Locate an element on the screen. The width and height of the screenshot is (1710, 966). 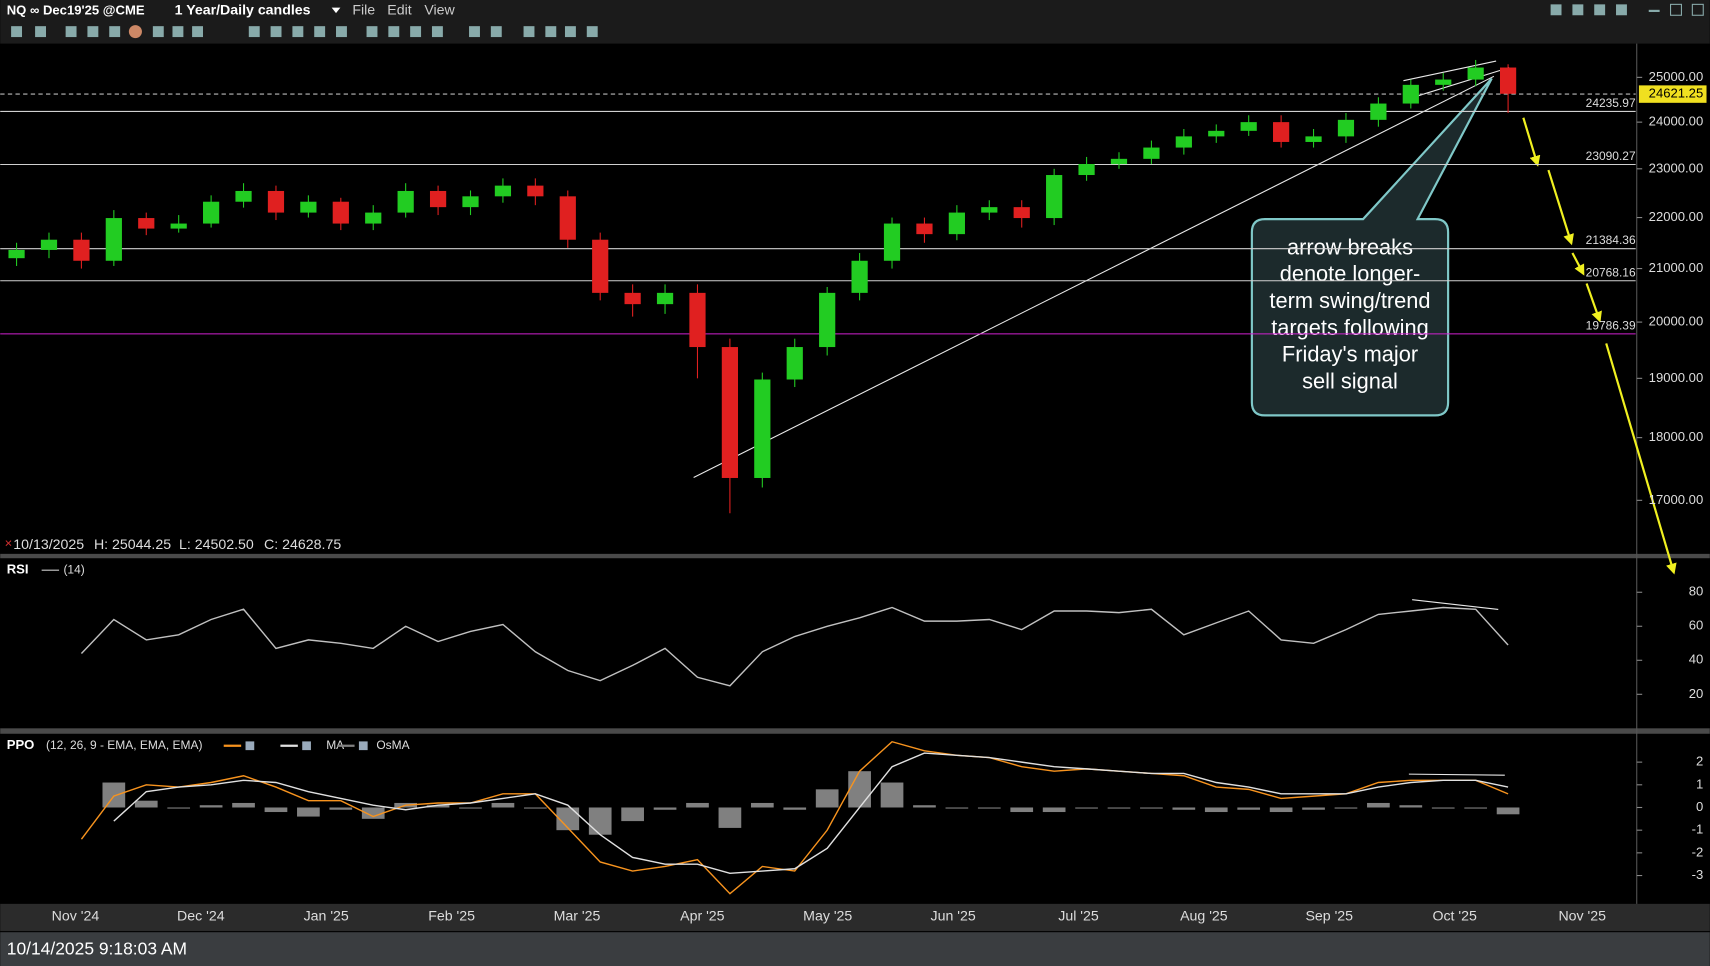
y-tick-label: 0 is located at coordinates (1699, 806).